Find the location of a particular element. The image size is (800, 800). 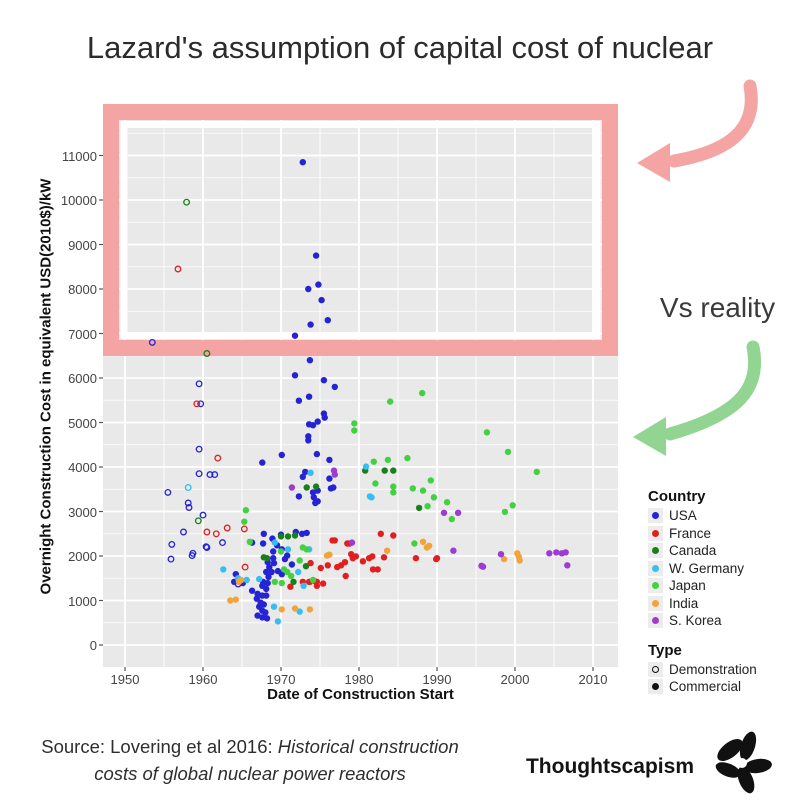

legend-item-france: France is located at coordinates (723, 534).